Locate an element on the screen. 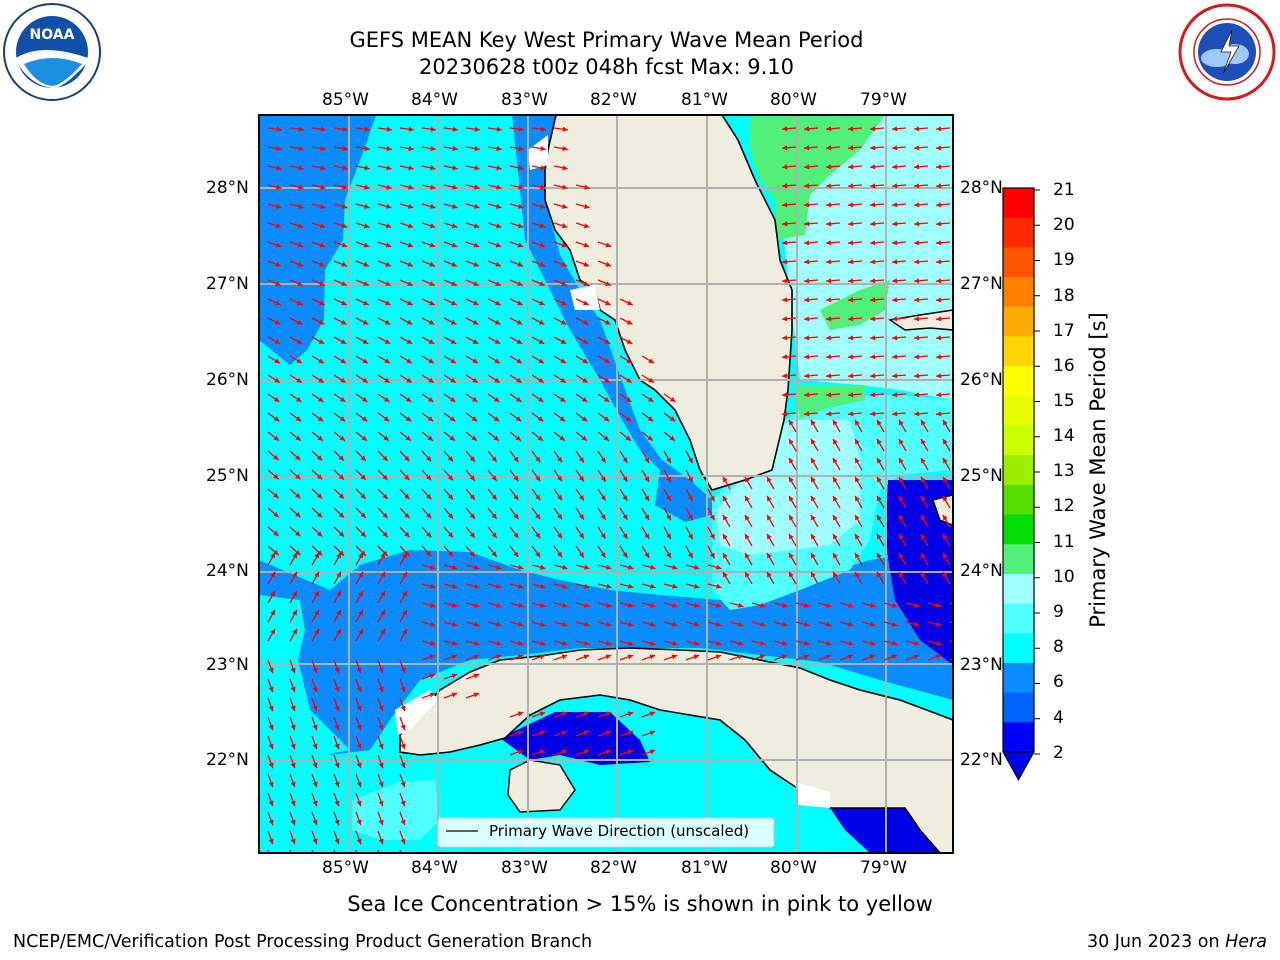 The image size is (1280, 960). colorbar-extend-triangle is located at coordinates (1018, 766).